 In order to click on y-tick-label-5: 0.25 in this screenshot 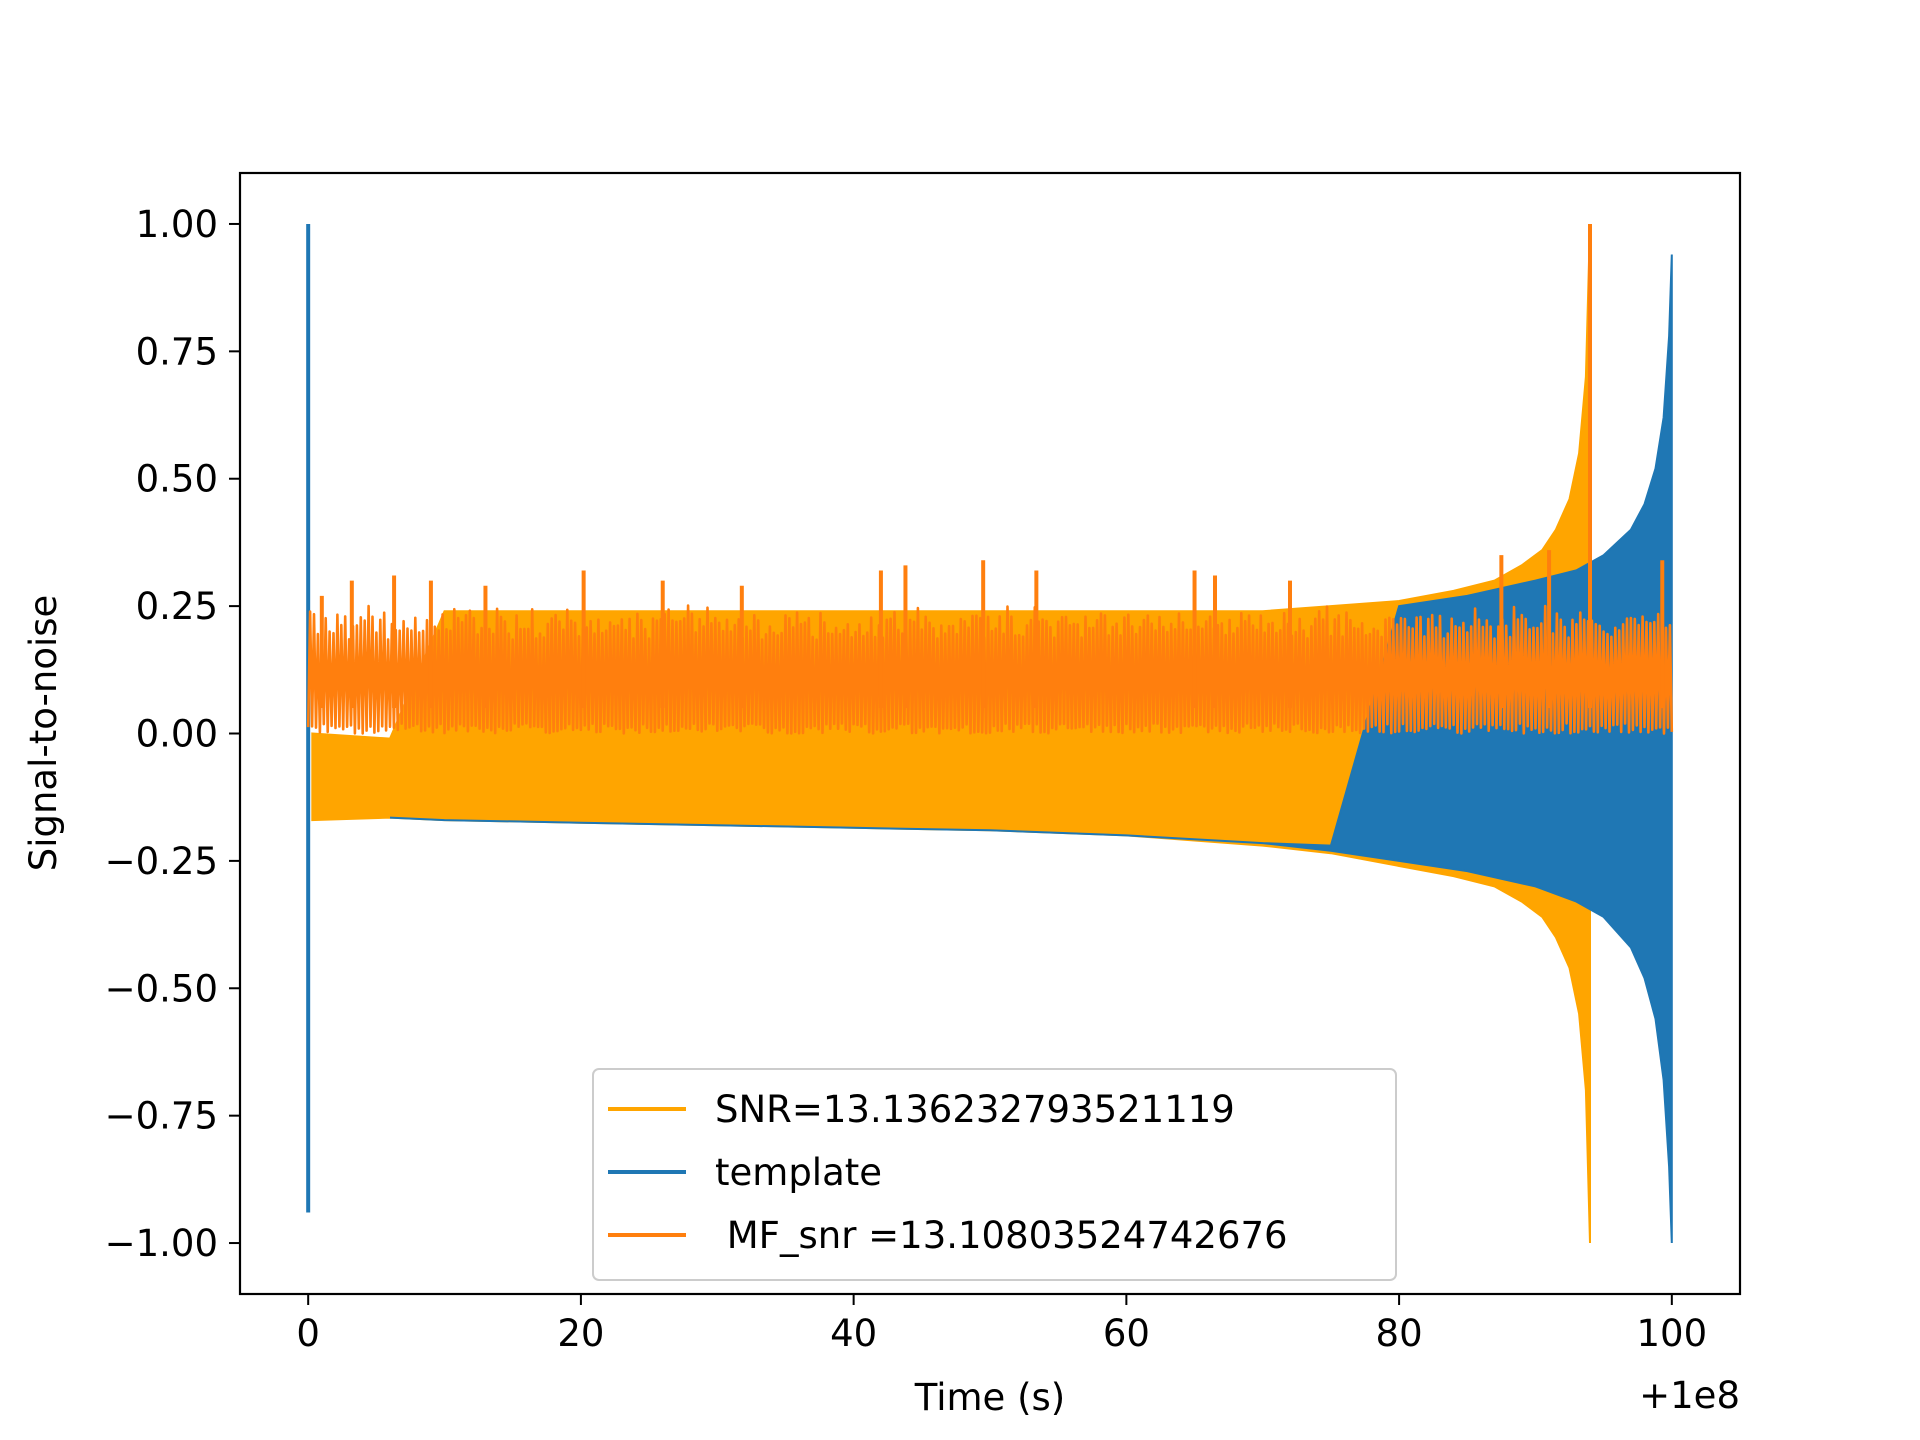, I will do `click(177, 606)`.